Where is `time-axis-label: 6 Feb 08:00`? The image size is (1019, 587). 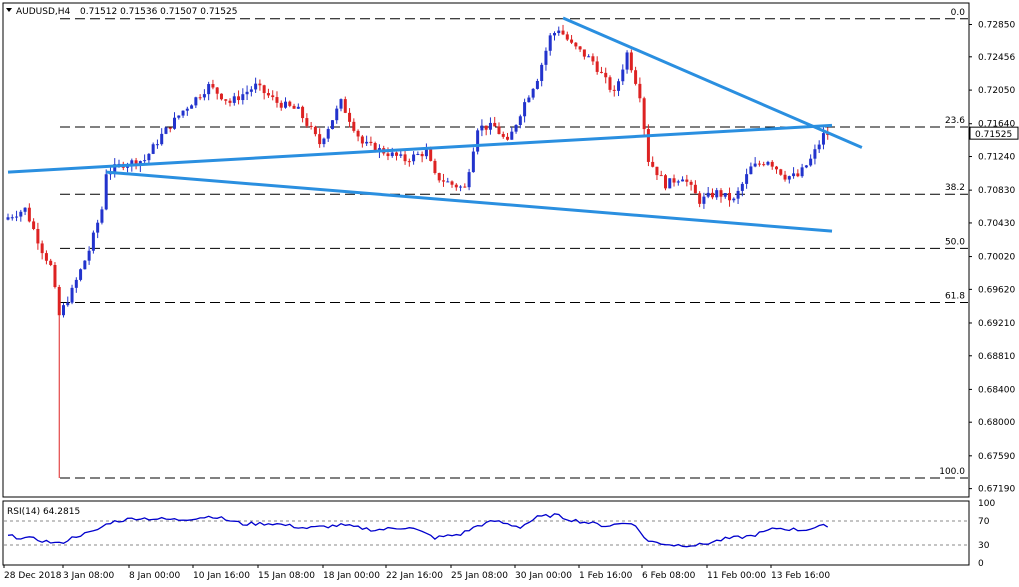 time-axis-label: 6 Feb 08:00 is located at coordinates (669, 576).